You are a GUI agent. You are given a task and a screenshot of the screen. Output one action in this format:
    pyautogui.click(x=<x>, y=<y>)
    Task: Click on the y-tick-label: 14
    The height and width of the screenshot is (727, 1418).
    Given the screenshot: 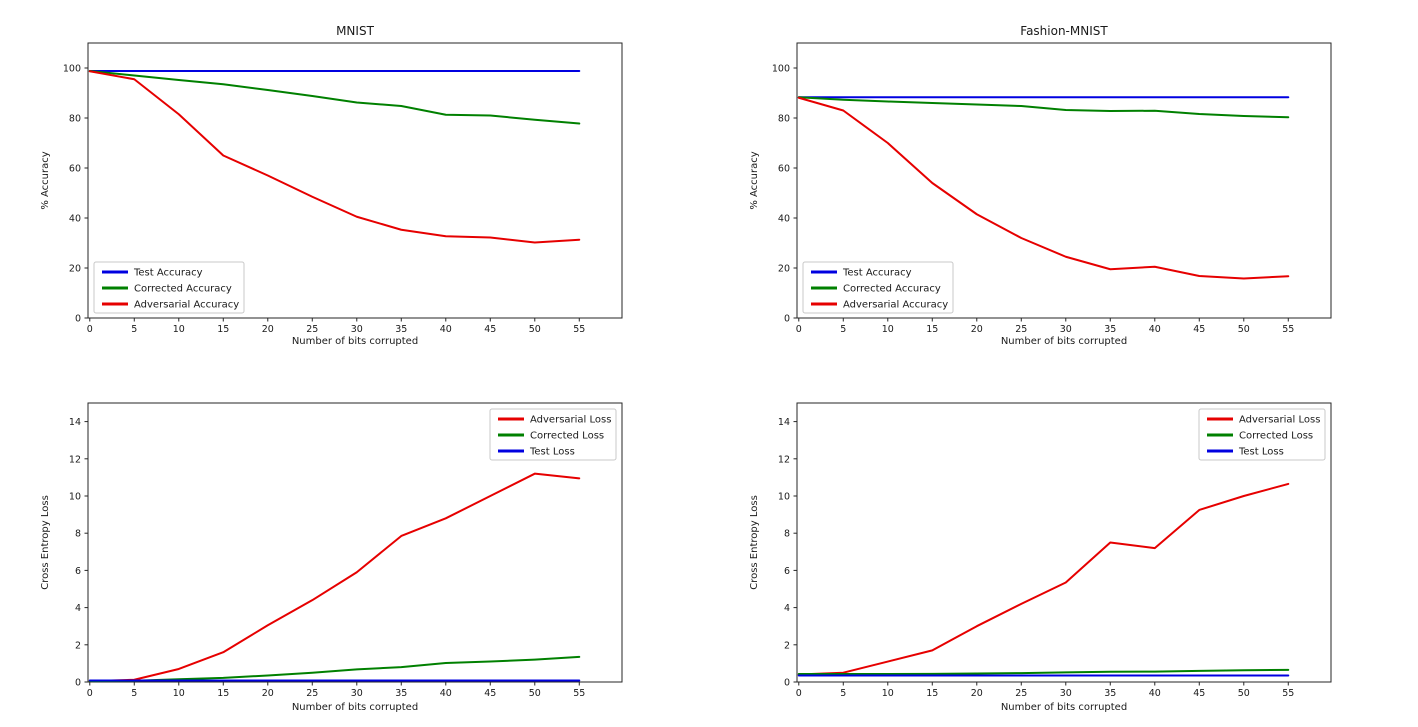 What is the action you would take?
    pyautogui.click(x=75, y=422)
    